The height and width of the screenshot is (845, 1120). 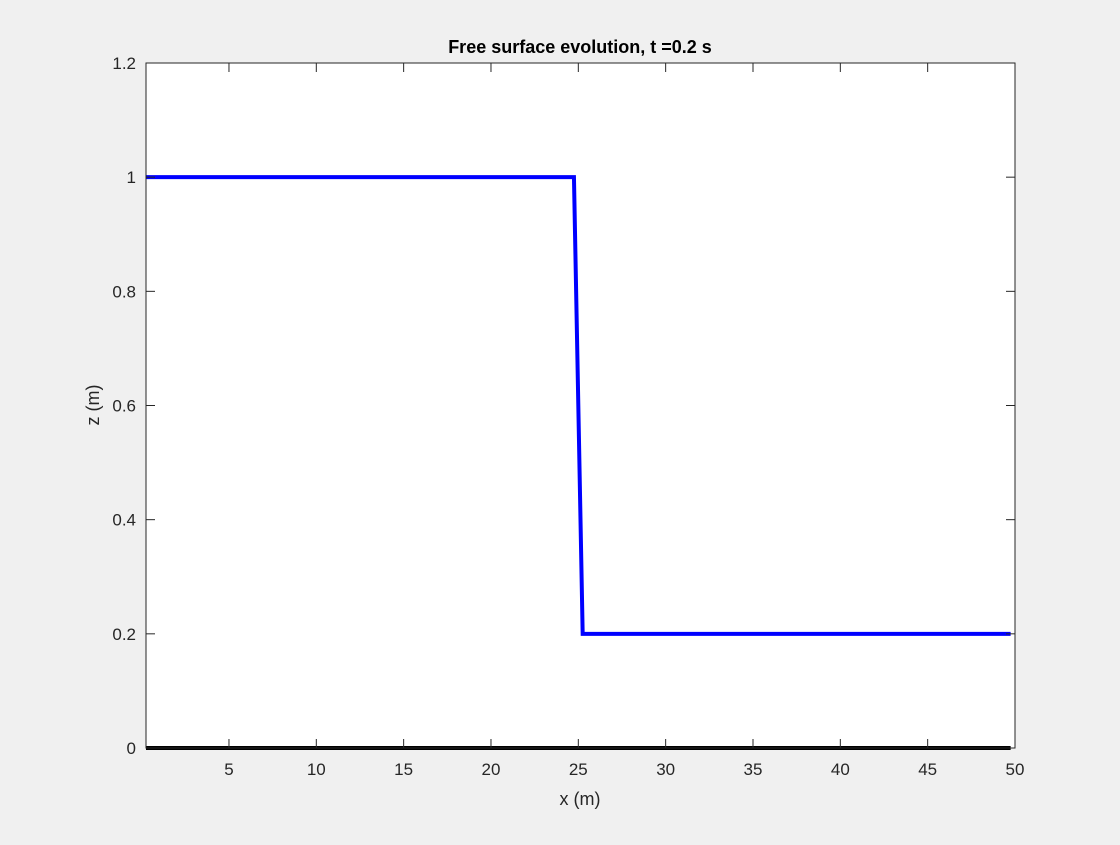 I want to click on y-tick-label: 0.8, so click(x=124, y=291).